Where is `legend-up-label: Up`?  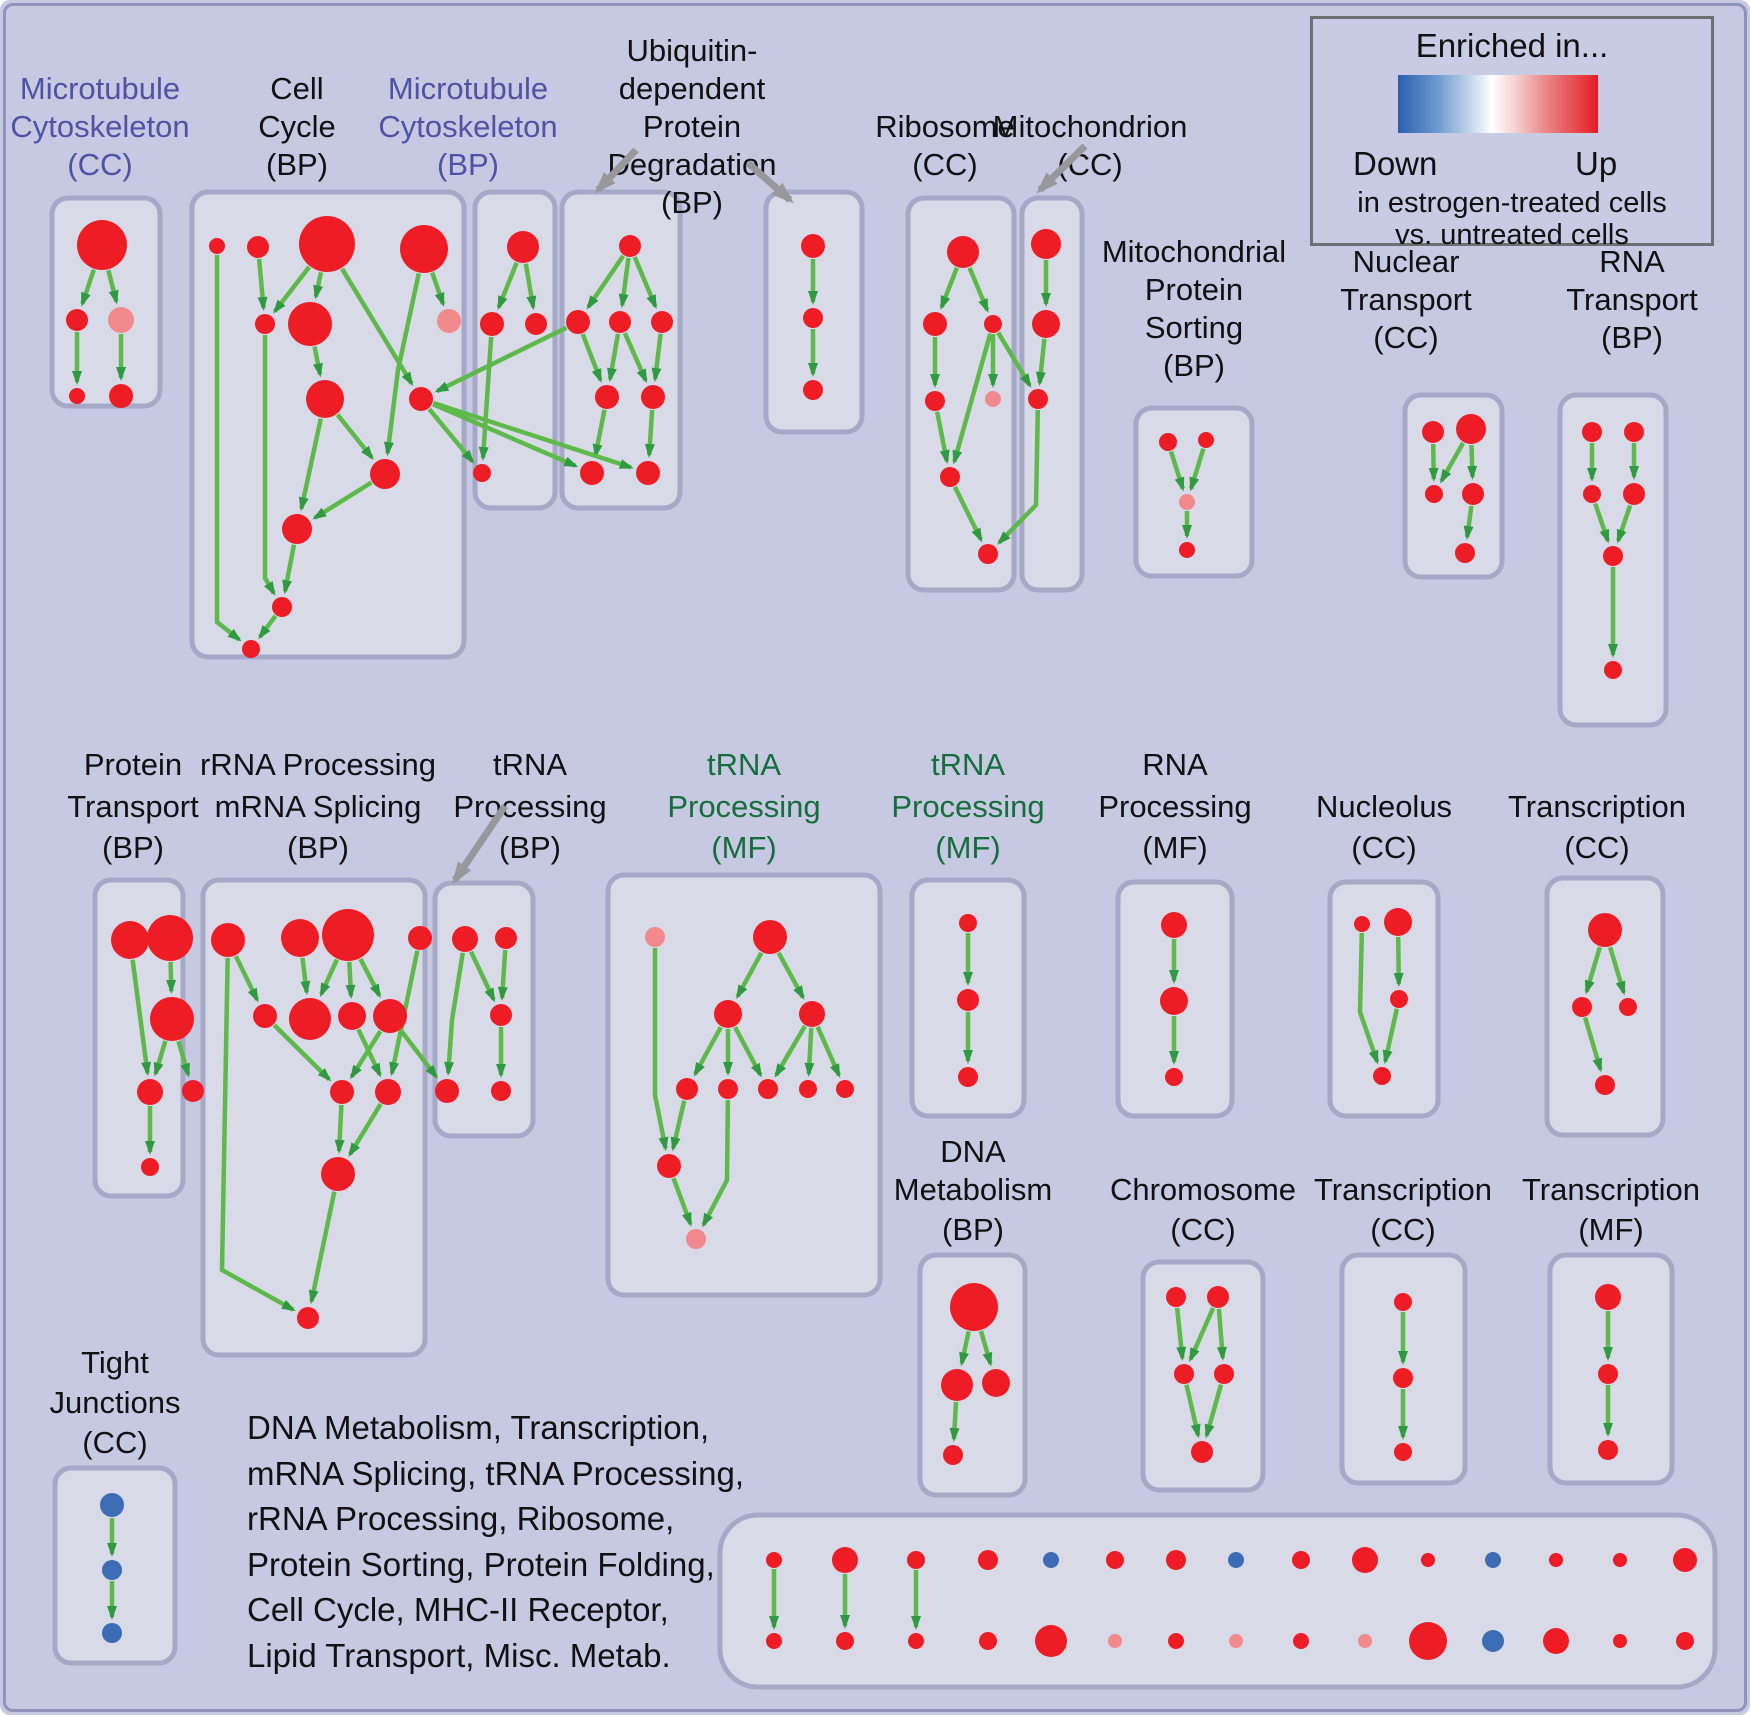
legend-up-label: Up is located at coordinates (1596, 163).